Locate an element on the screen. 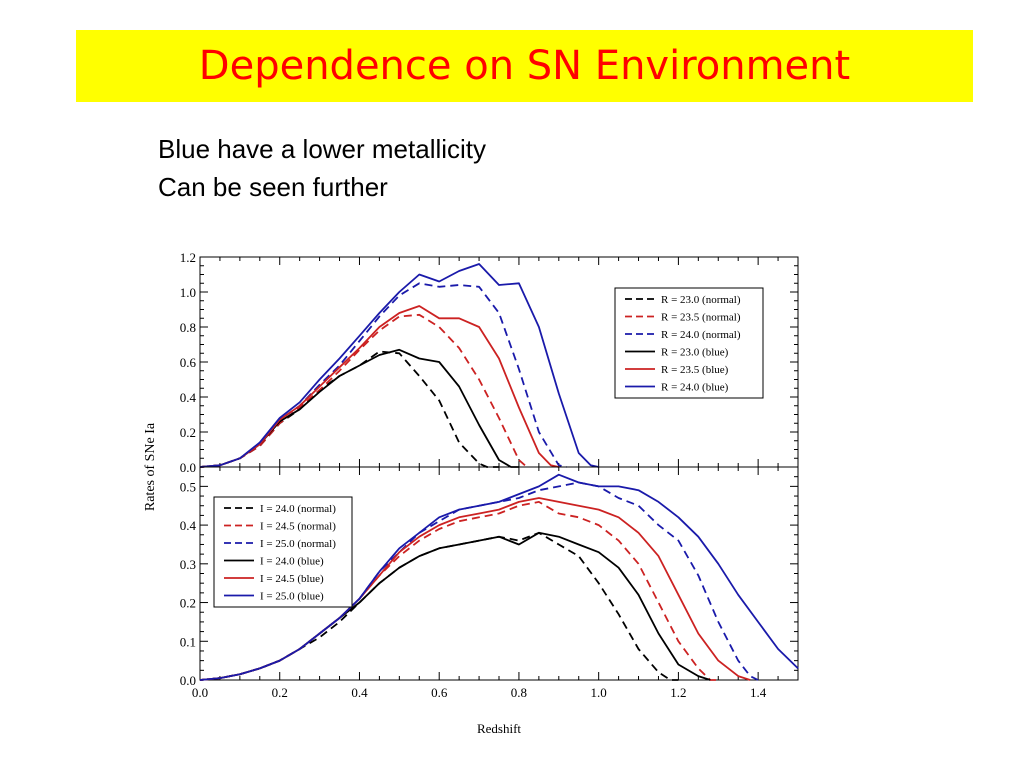 The height and width of the screenshot is (768, 1024). x-tick-label: 0.2 is located at coordinates (280, 692).